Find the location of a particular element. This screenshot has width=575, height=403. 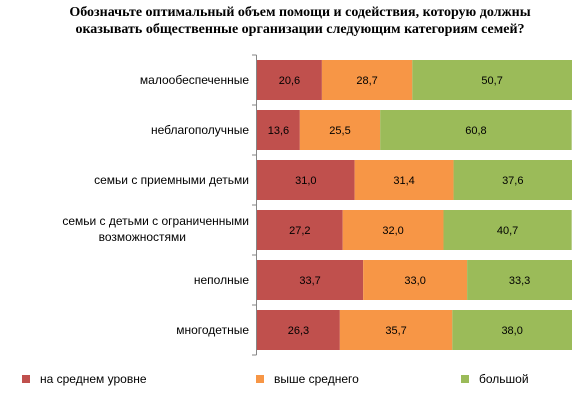

legend-item: на среднем уровне is located at coordinates (84, 379).